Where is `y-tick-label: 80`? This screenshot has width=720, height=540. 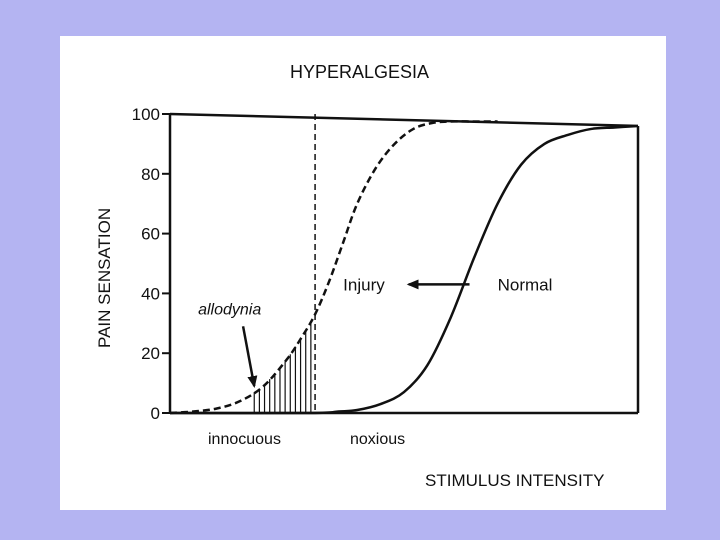
y-tick-label: 80 is located at coordinates (150, 174).